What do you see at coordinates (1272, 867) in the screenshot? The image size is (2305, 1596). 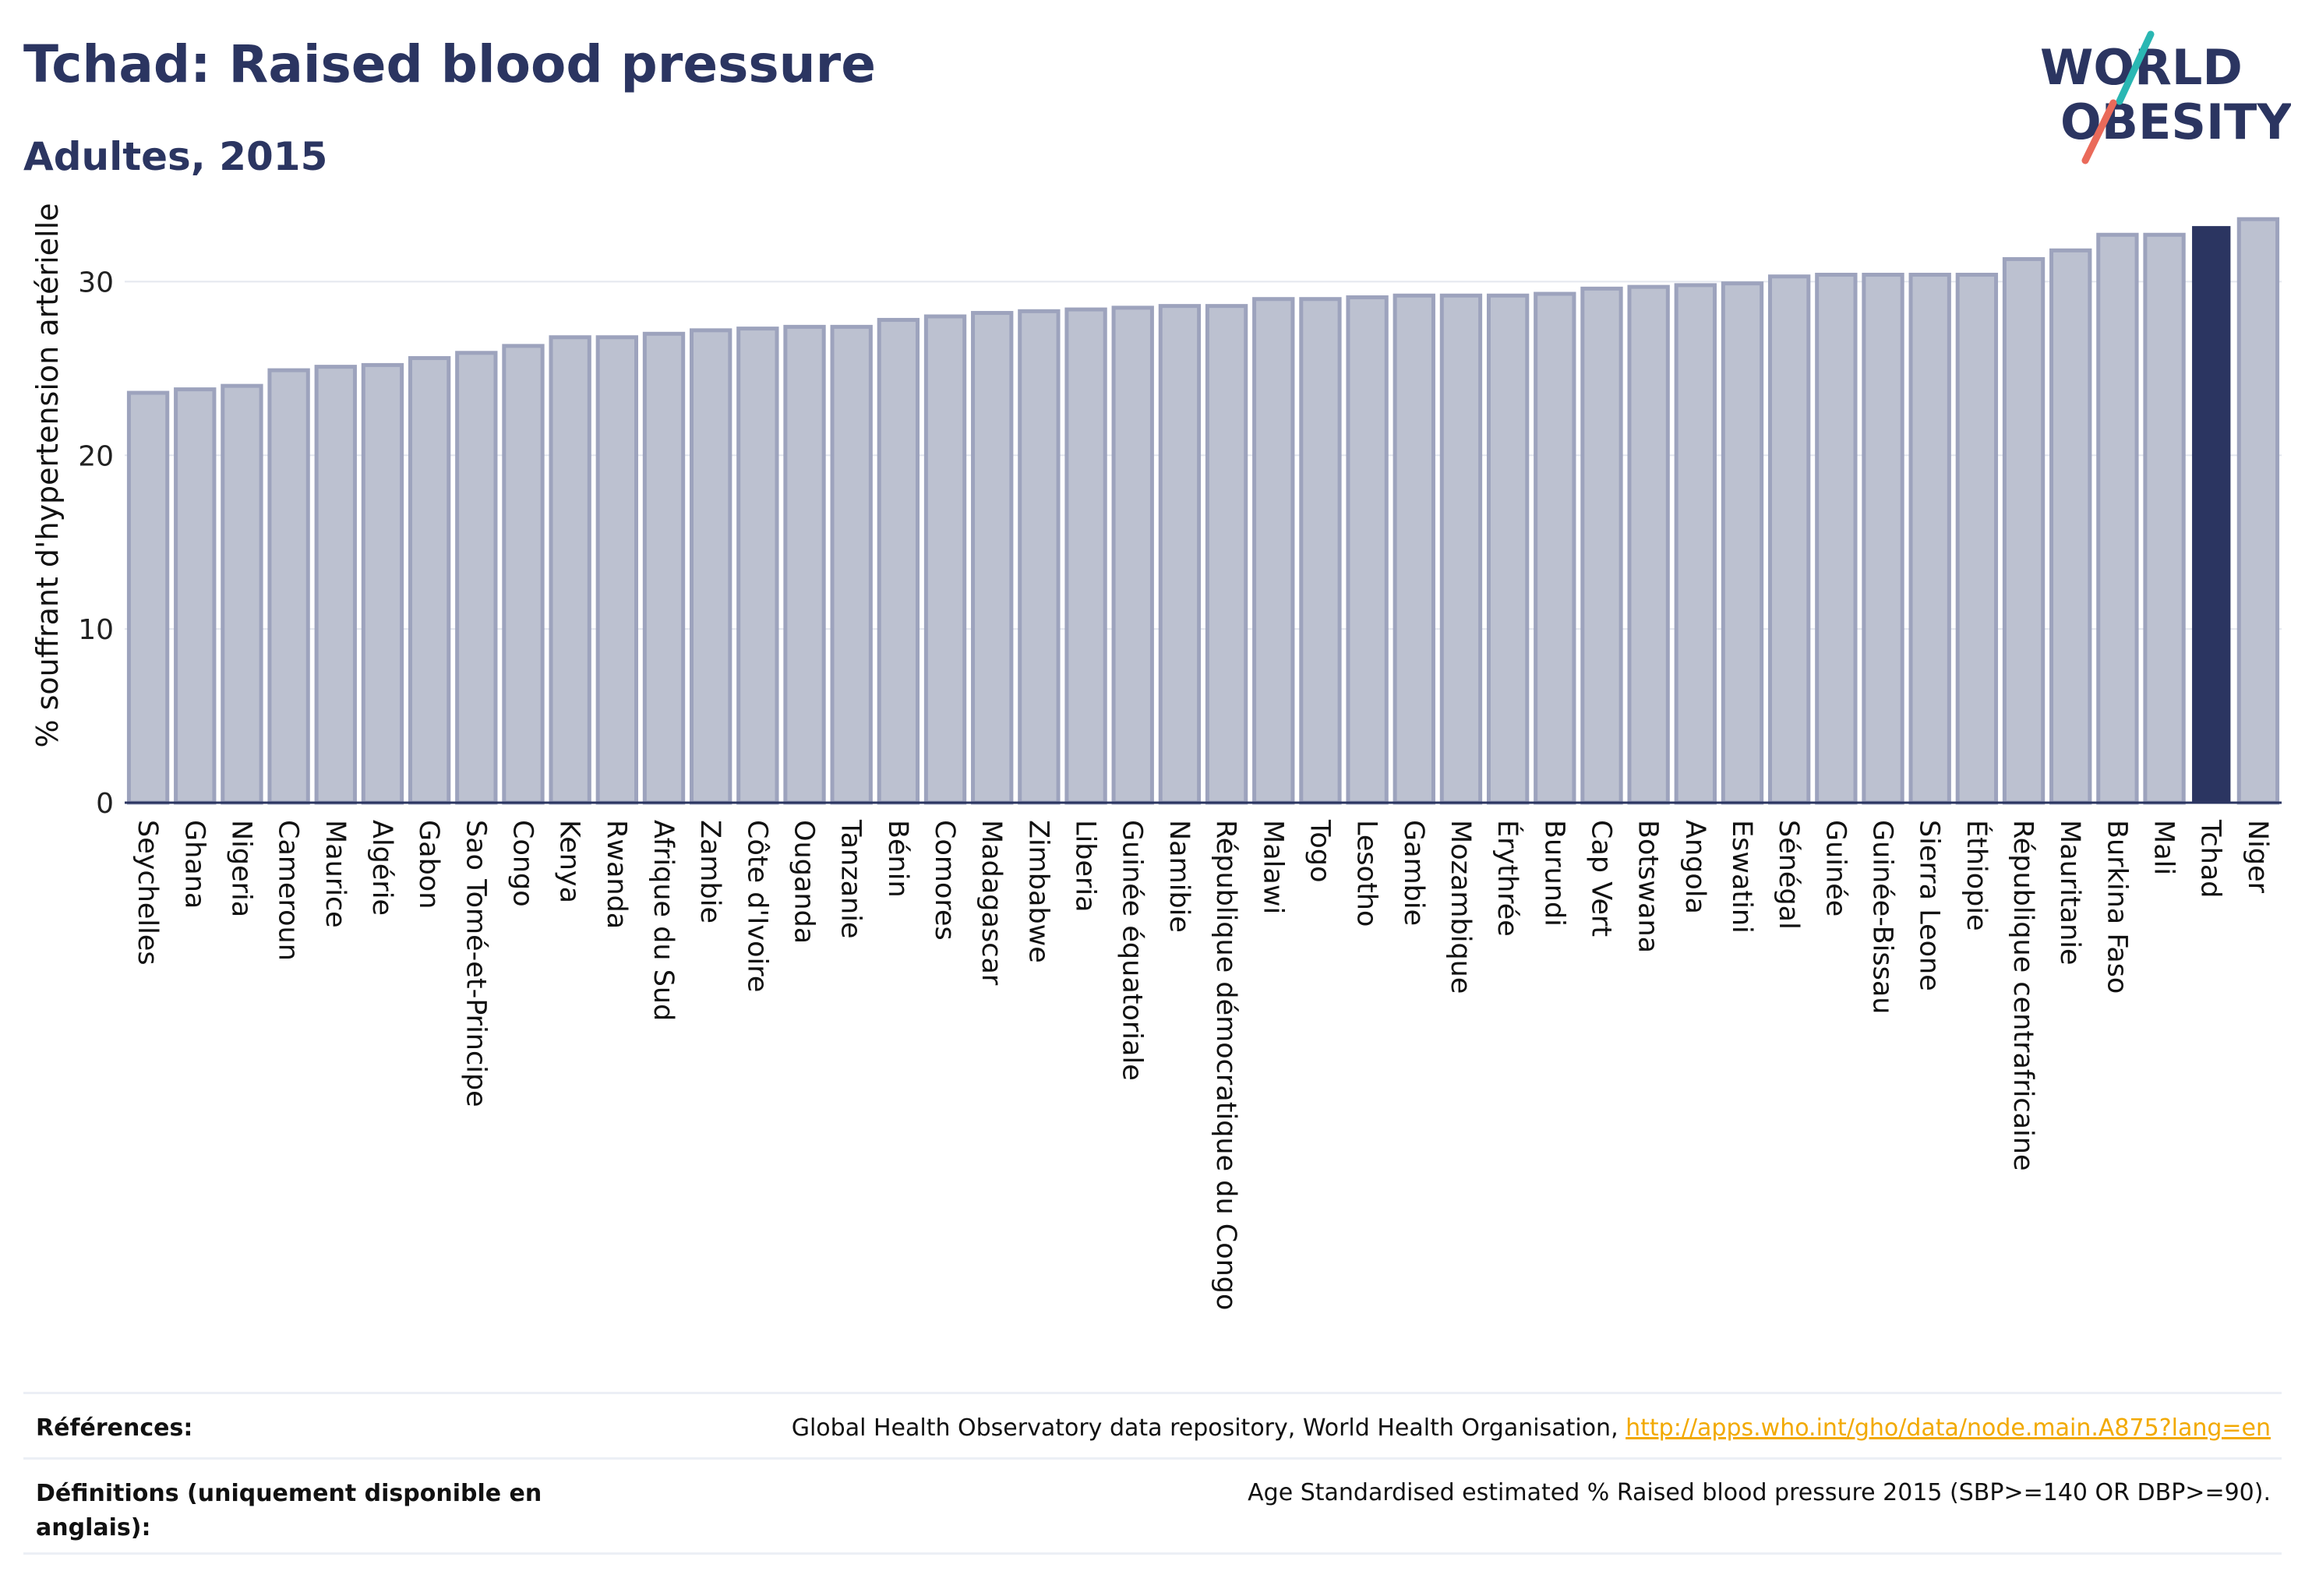 I see `x-tick-label: Malawi` at bounding box center [1272, 867].